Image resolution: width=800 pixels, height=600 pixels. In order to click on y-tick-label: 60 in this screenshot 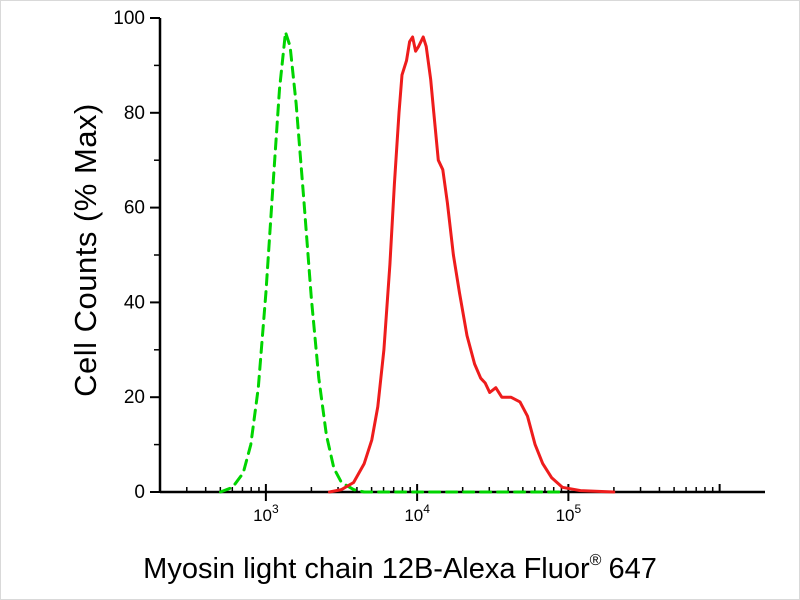, I will do `click(134, 208)`.